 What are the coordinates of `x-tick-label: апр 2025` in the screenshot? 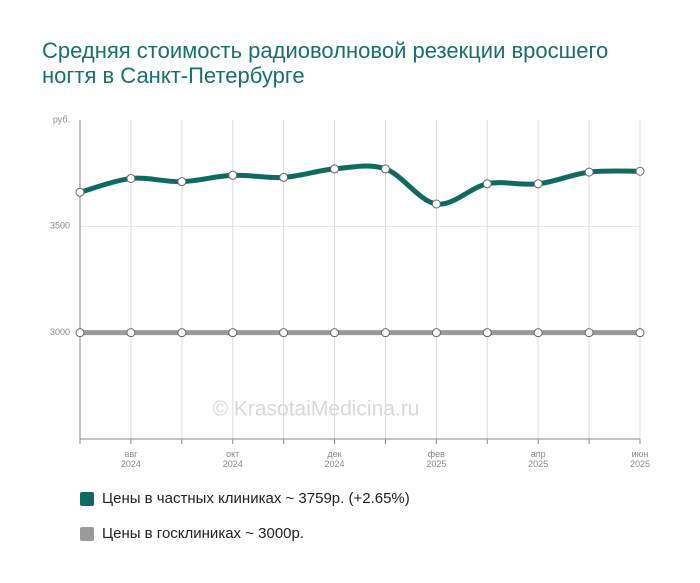 It's located at (538, 459).